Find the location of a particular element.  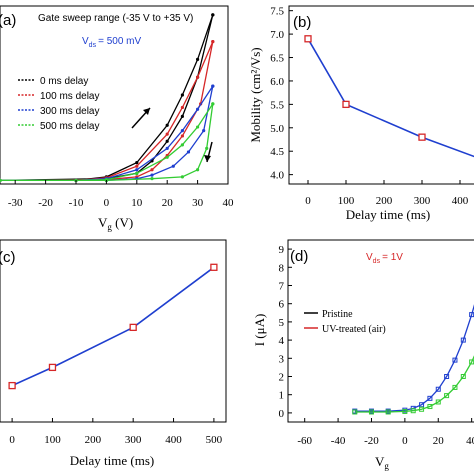

panel-d-xtick-label: 40 is located at coordinates (470, 441).